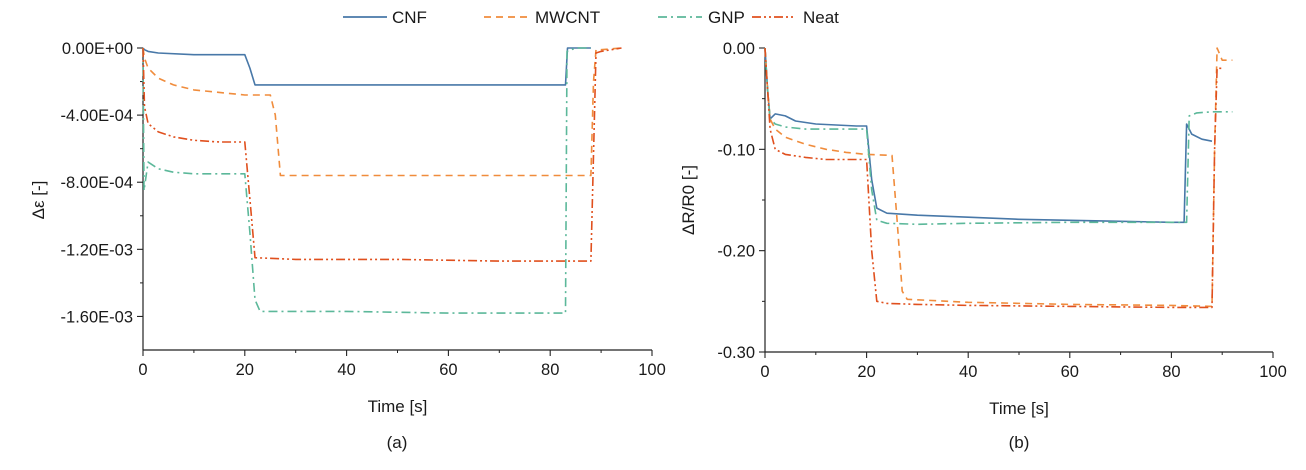  Describe the element at coordinates (397, 442) in the screenshot. I see `panel-label: (a)` at that location.